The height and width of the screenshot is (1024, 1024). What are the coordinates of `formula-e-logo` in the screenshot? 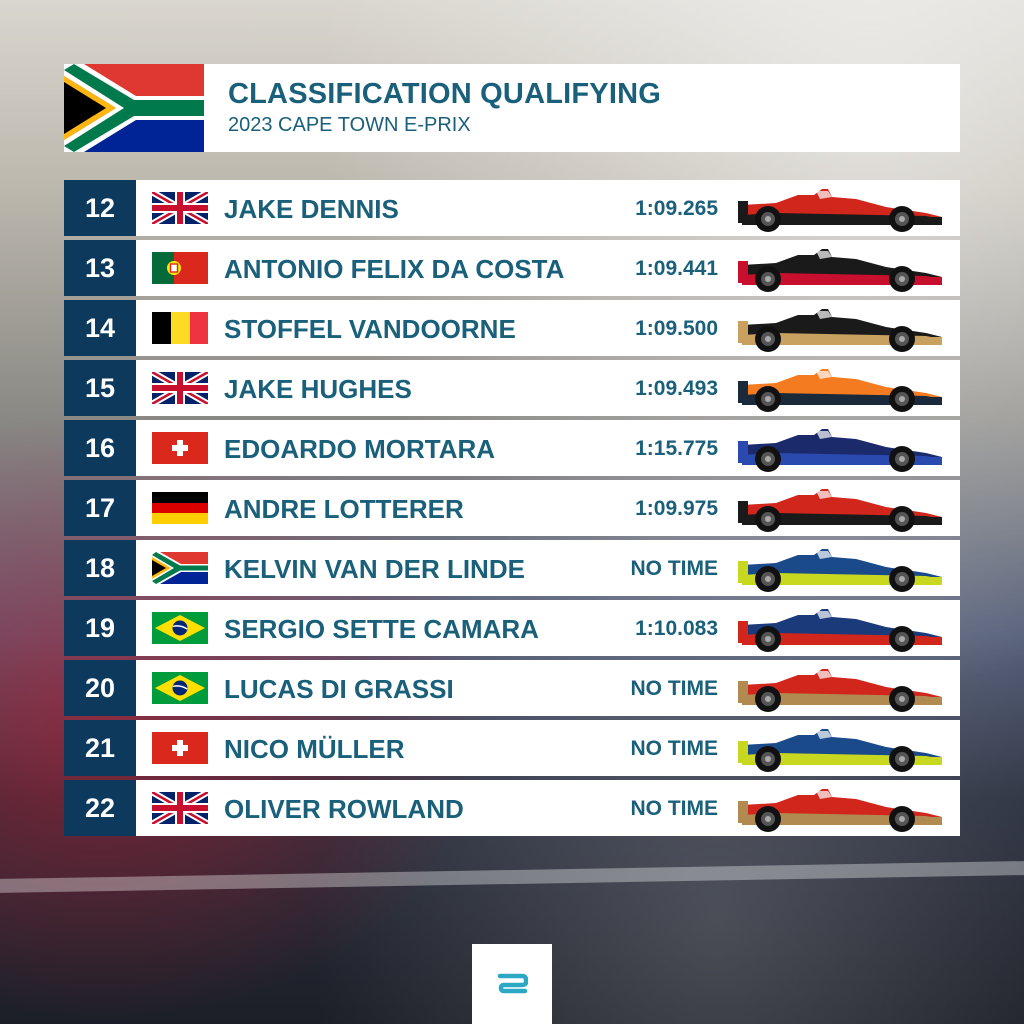 It's located at (512, 984).